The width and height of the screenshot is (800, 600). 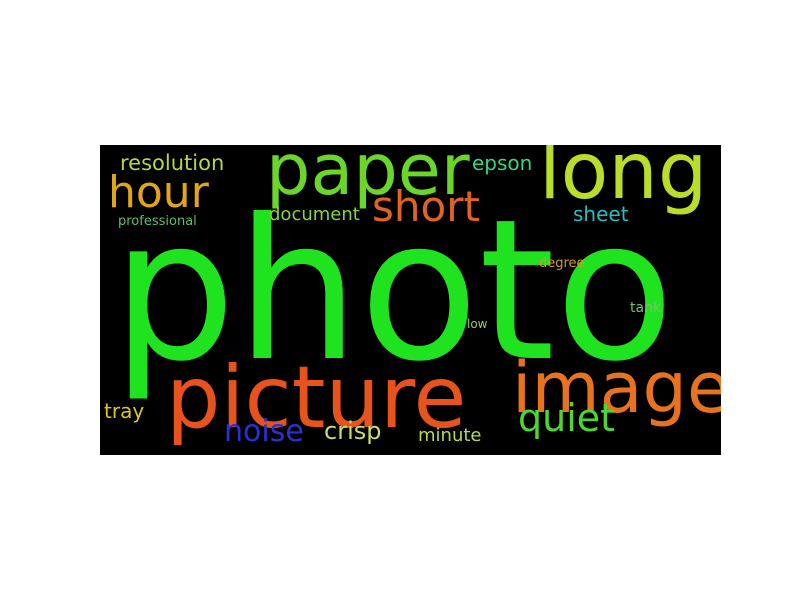 What do you see at coordinates (316, 398) in the screenshot?
I see `word-picture: picture` at bounding box center [316, 398].